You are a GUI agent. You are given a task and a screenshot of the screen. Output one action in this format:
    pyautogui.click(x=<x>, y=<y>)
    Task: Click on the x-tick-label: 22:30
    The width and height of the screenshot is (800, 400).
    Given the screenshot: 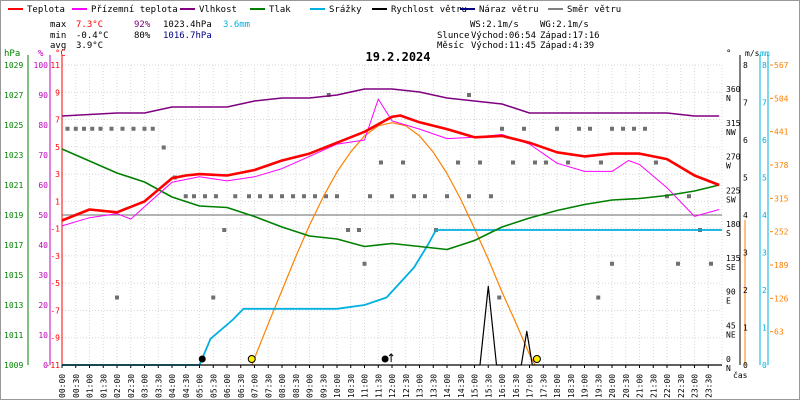 What is the action you would take?
    pyautogui.click(x=681, y=386)
    